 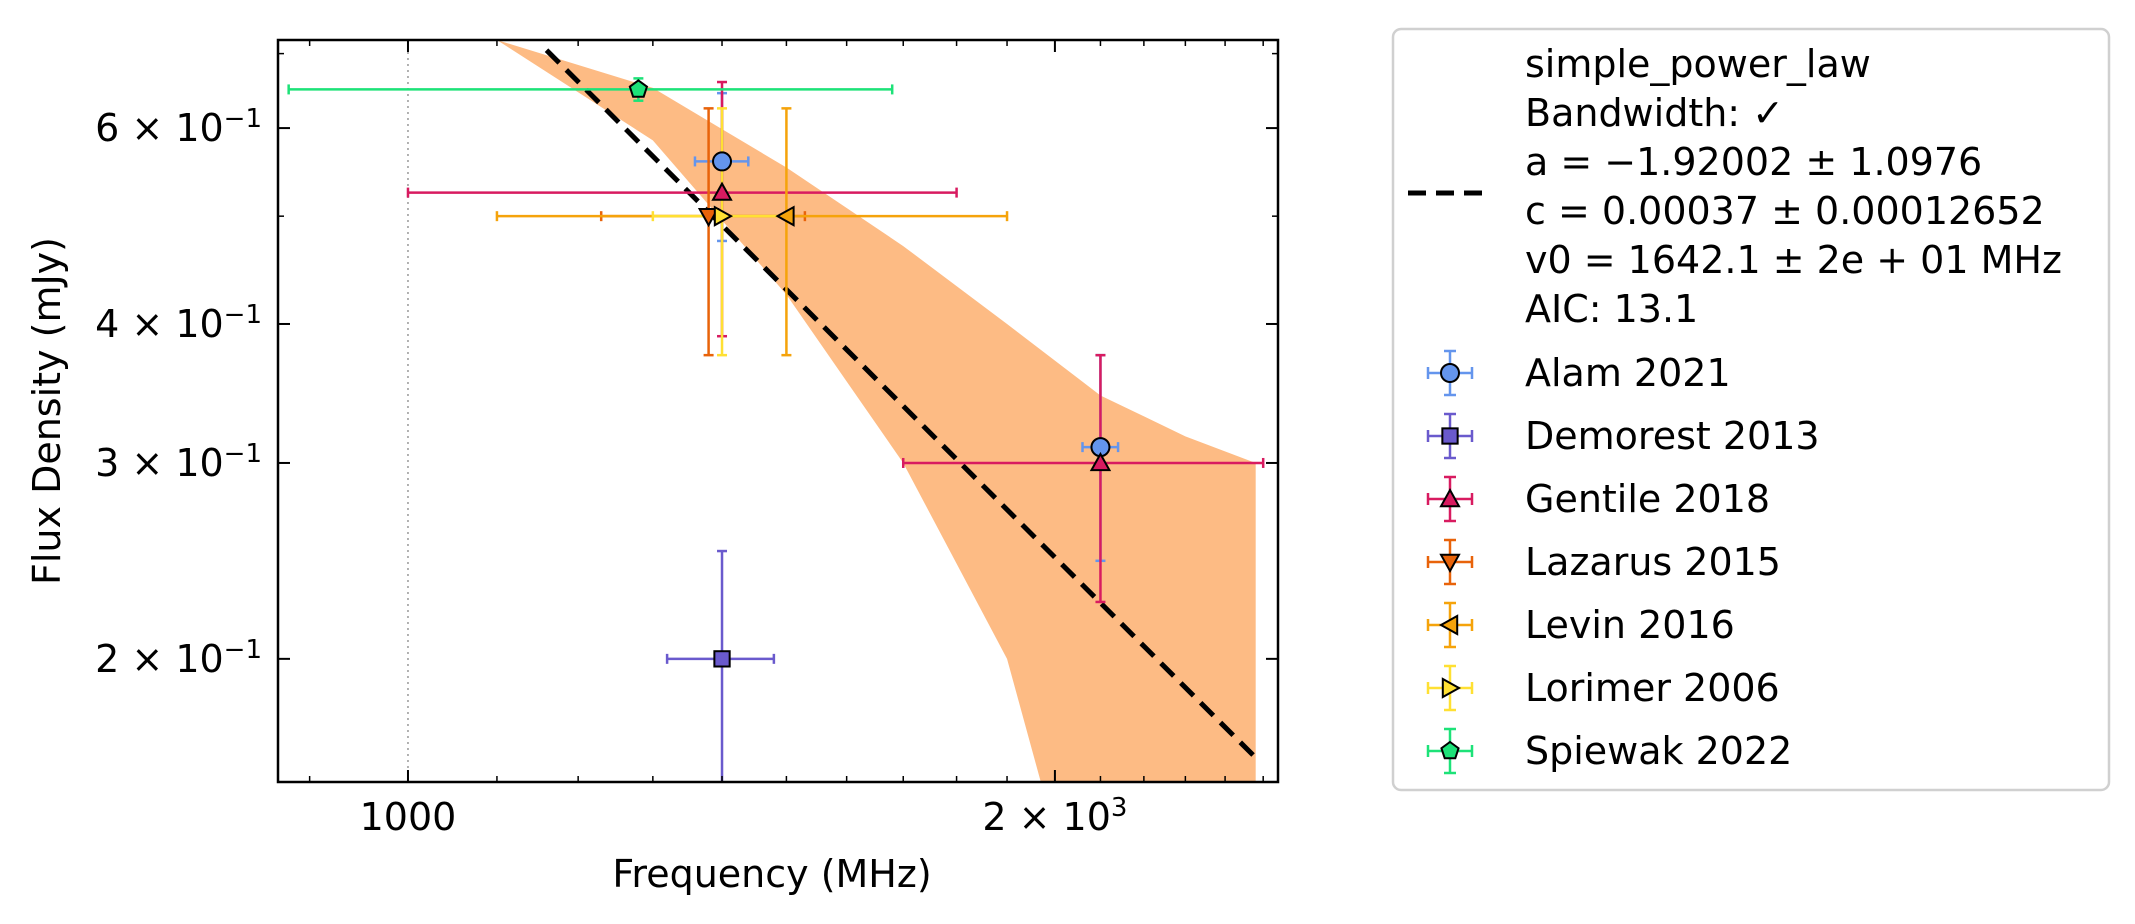 I want to click on y-axis-label: Flux Density (mJy), so click(x=47, y=411).